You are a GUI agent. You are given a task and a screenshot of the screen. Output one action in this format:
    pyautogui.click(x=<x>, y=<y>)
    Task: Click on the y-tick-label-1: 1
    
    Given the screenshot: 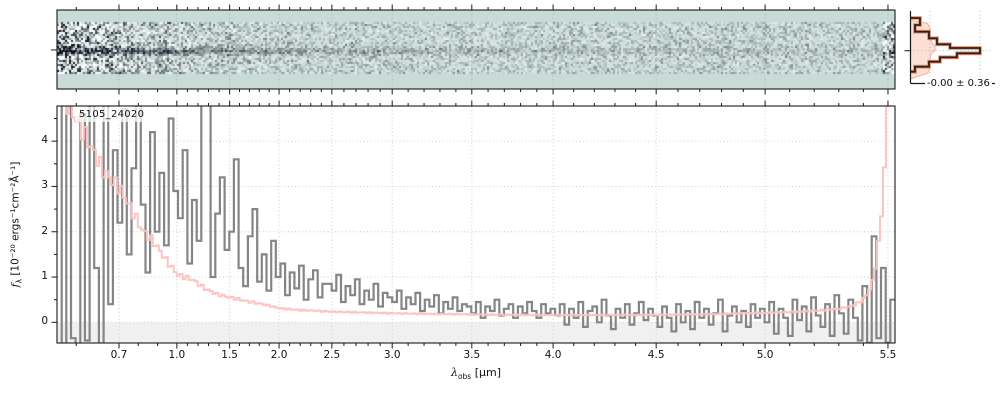 What is the action you would take?
    pyautogui.click(x=44, y=276)
    